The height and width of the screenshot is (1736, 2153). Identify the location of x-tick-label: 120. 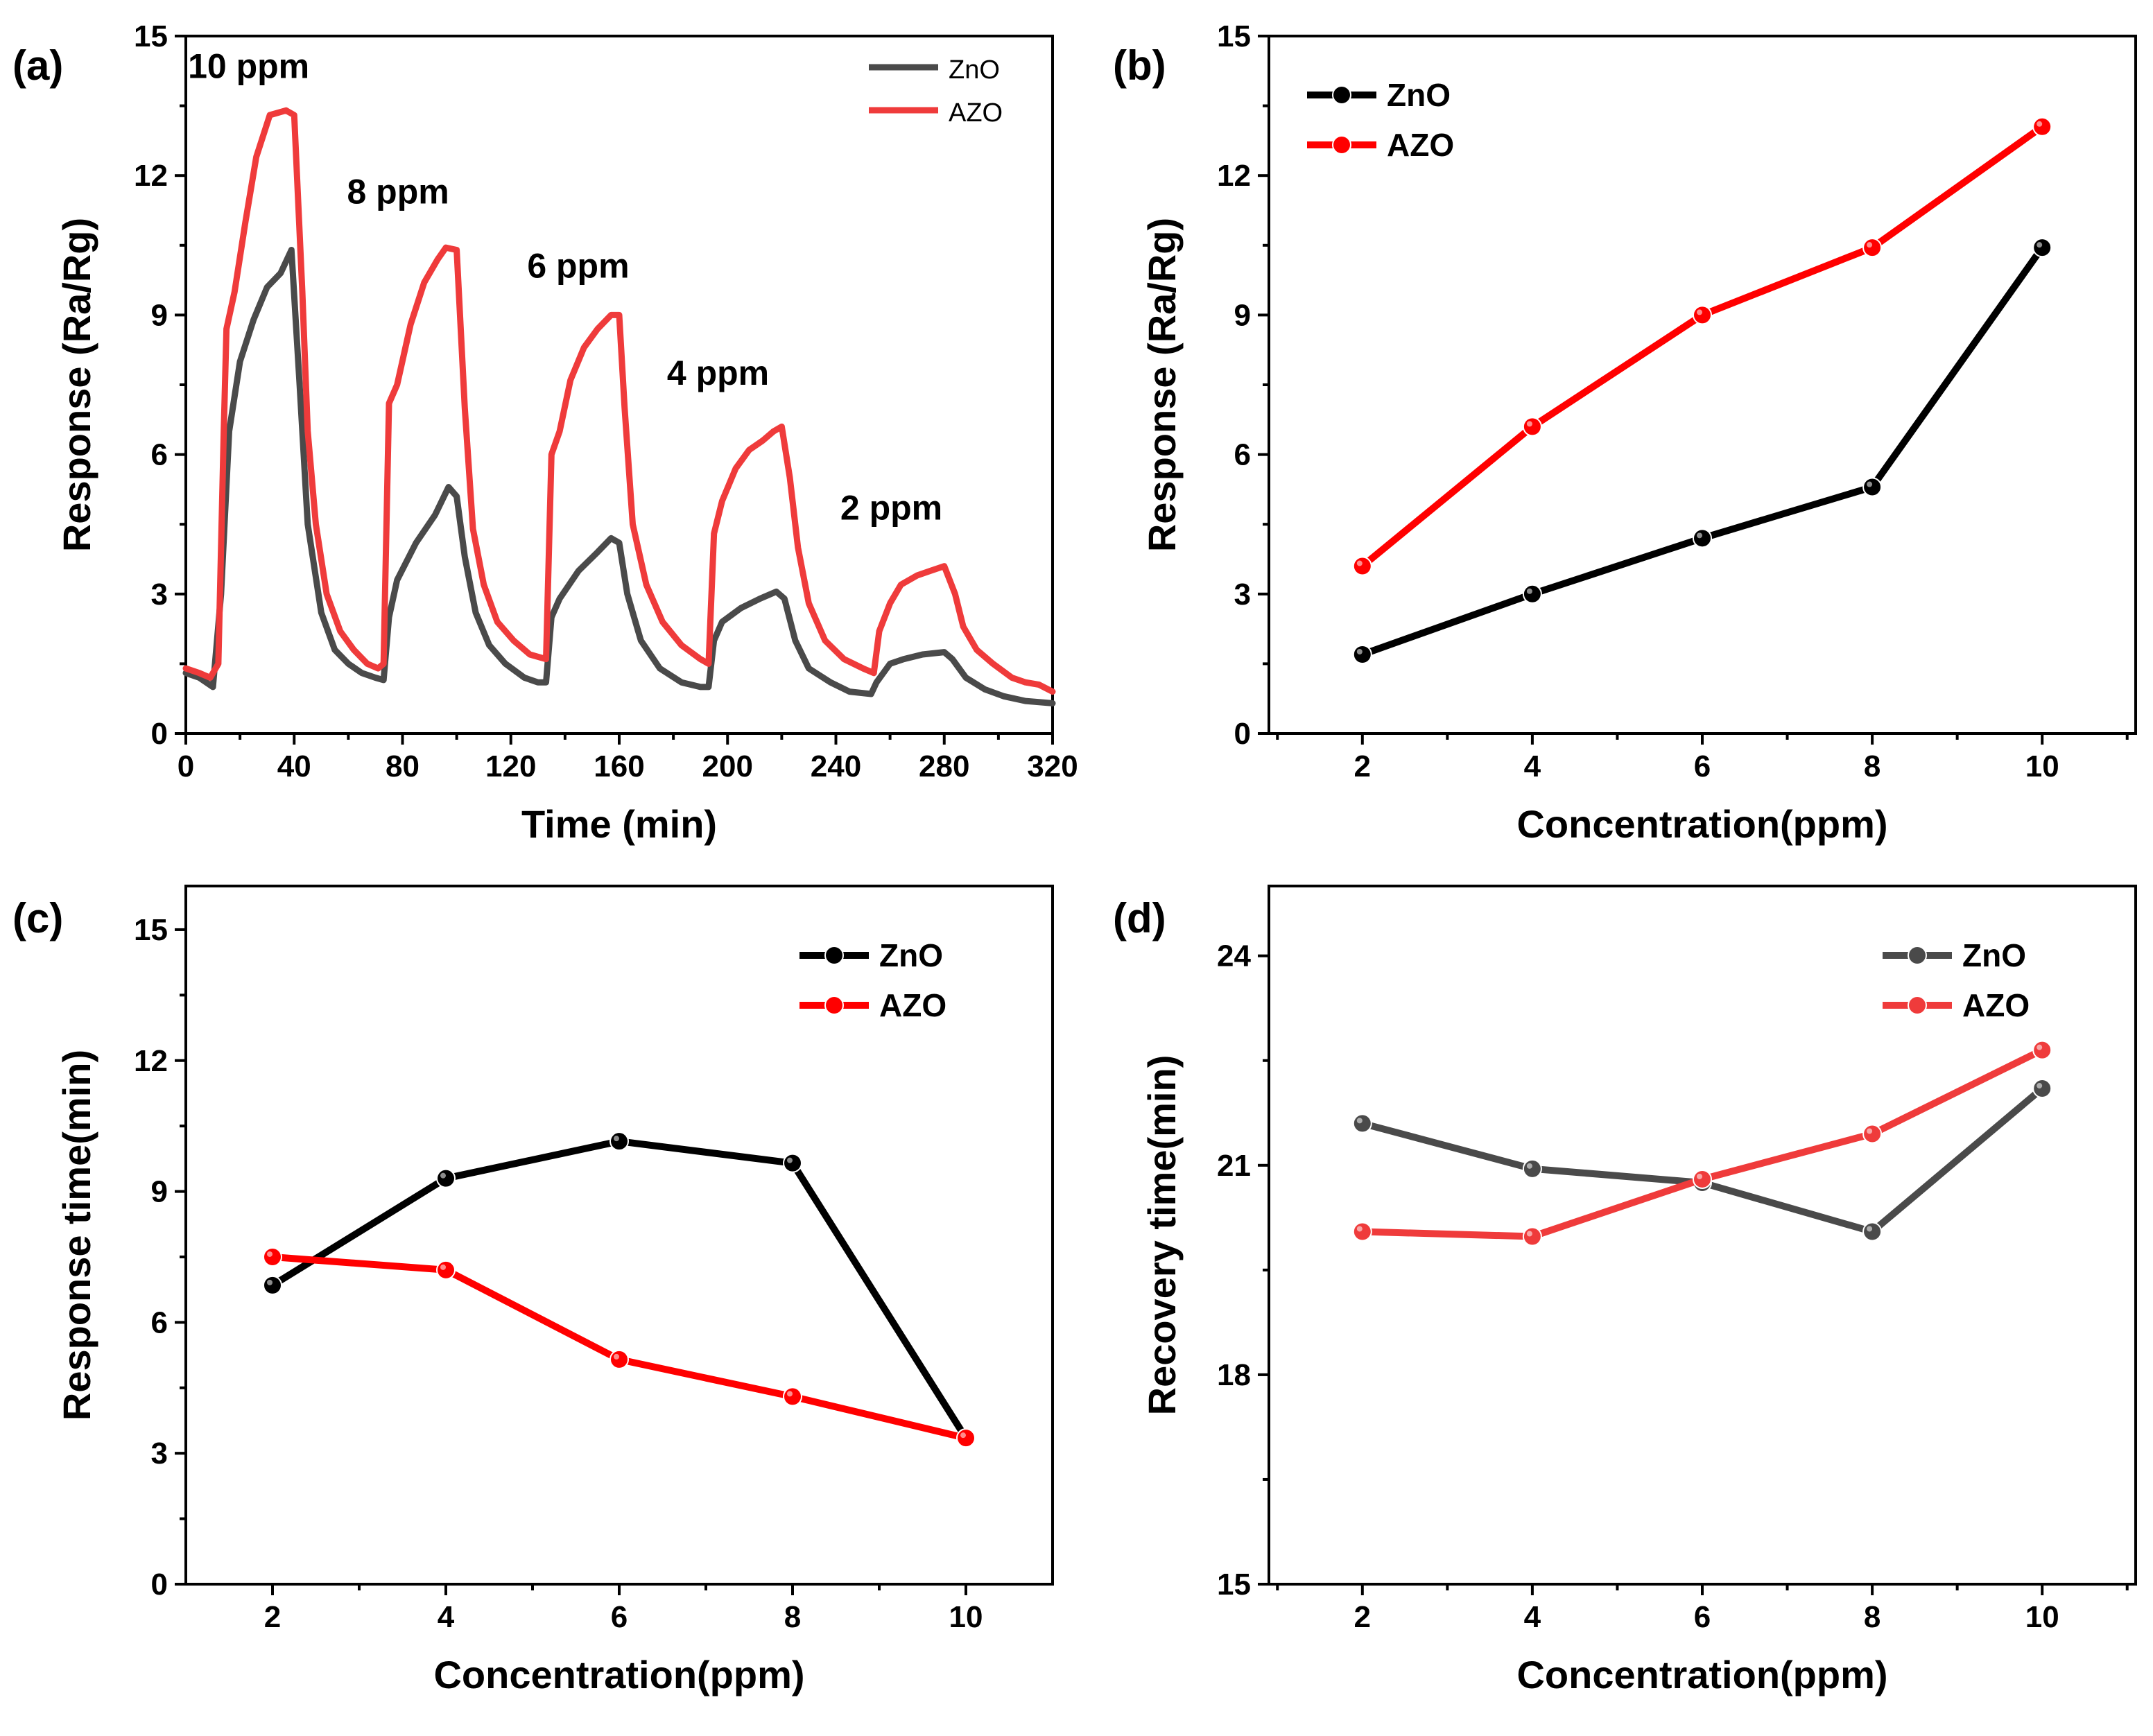
(510, 766).